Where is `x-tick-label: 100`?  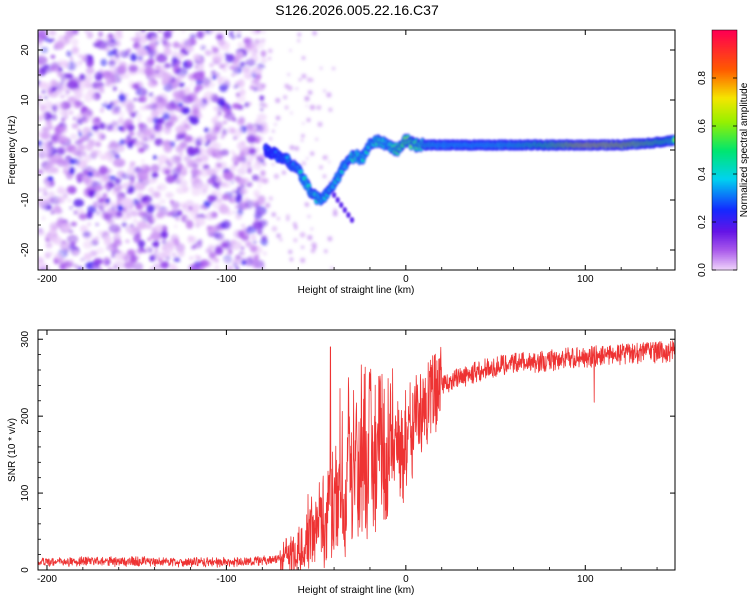 x-tick-label: 100 is located at coordinates (585, 579).